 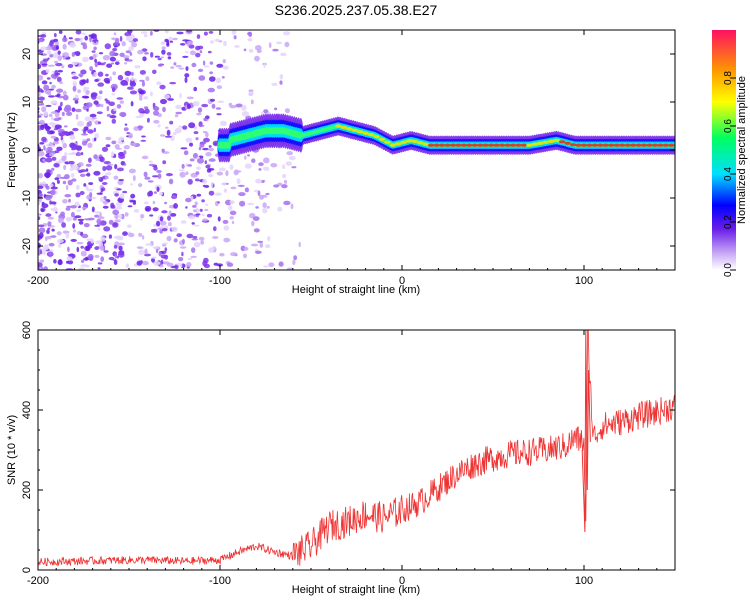 What do you see at coordinates (27, 198) in the screenshot?
I see `y-tick-label: -10` at bounding box center [27, 198].